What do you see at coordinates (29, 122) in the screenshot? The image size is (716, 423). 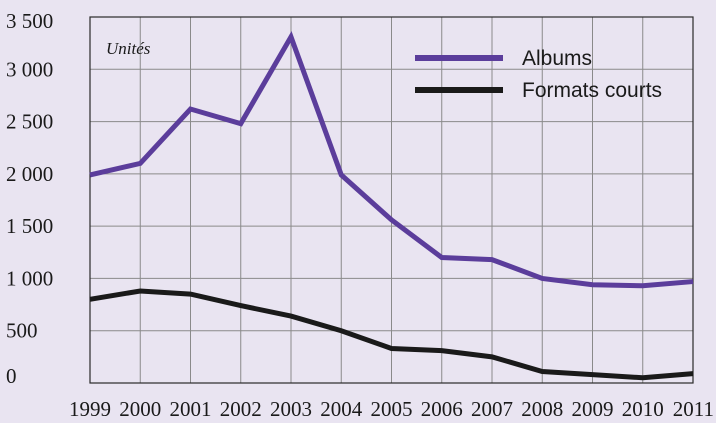 I see `y-tick-label: 2 500` at bounding box center [29, 122].